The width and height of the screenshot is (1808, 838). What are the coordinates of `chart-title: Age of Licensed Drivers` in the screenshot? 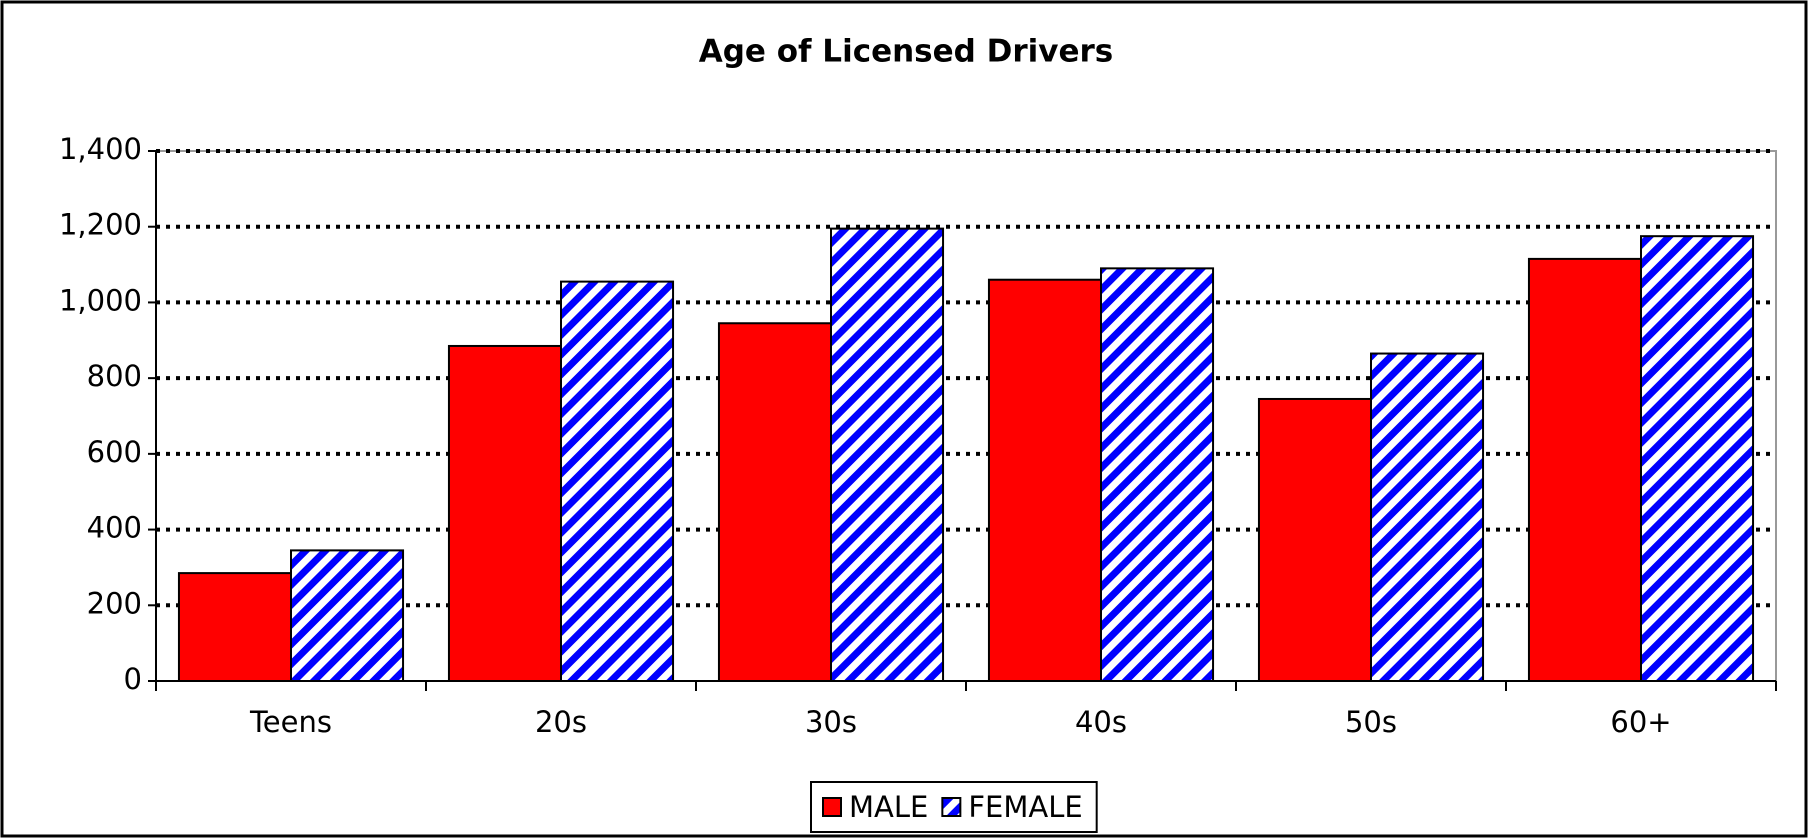 It's located at (906, 52).